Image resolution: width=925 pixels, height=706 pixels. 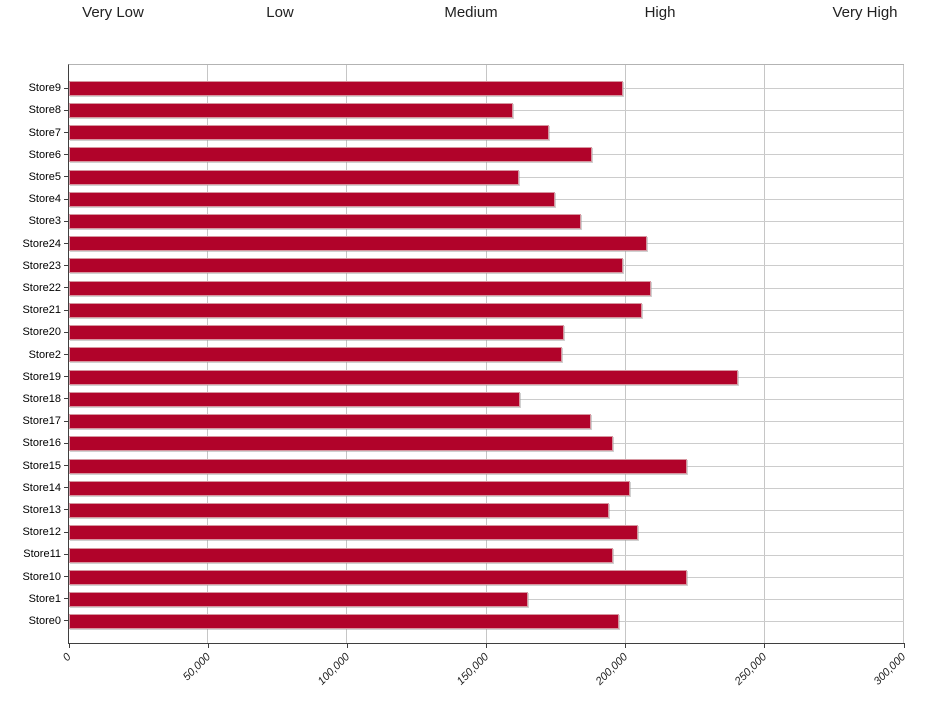 What do you see at coordinates (309, 133) in the screenshot?
I see `bar-store7` at bounding box center [309, 133].